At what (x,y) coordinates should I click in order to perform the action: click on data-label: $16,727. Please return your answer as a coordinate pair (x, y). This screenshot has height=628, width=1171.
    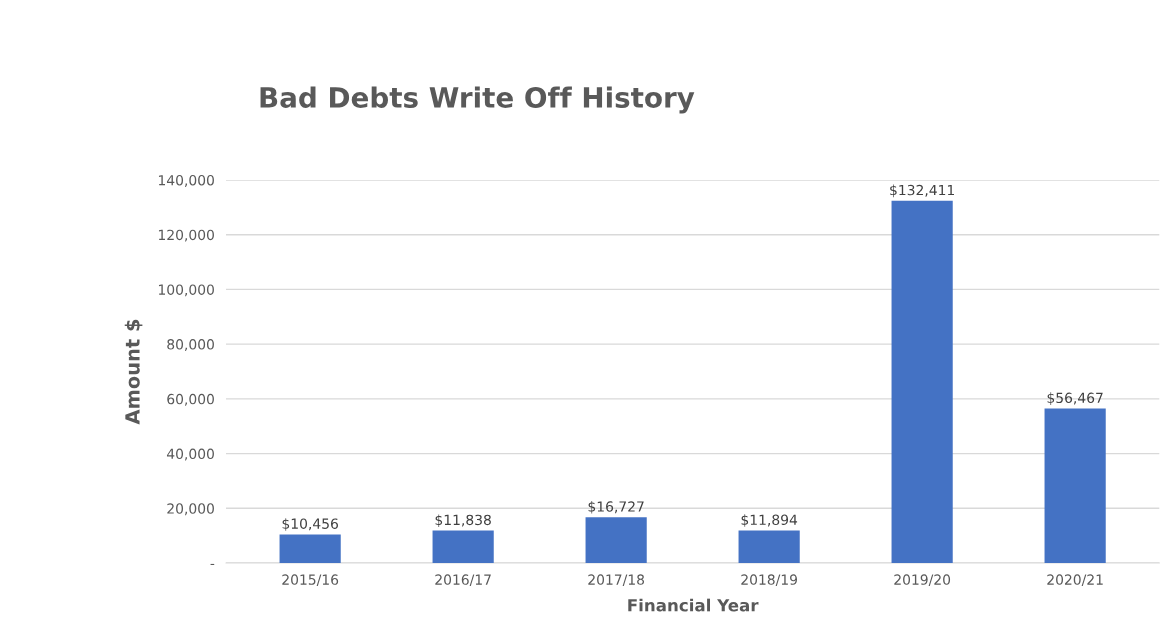
    Looking at the image, I should click on (616, 507).